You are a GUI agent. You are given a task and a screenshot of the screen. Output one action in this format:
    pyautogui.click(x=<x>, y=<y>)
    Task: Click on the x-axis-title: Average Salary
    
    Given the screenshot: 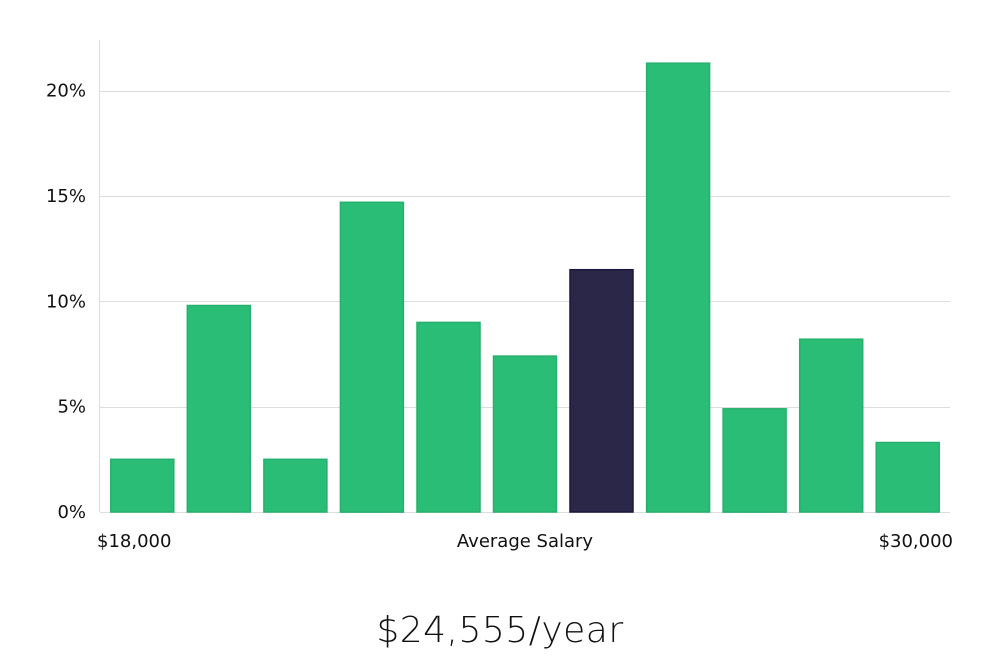 What is the action you would take?
    pyautogui.click(x=525, y=541)
    